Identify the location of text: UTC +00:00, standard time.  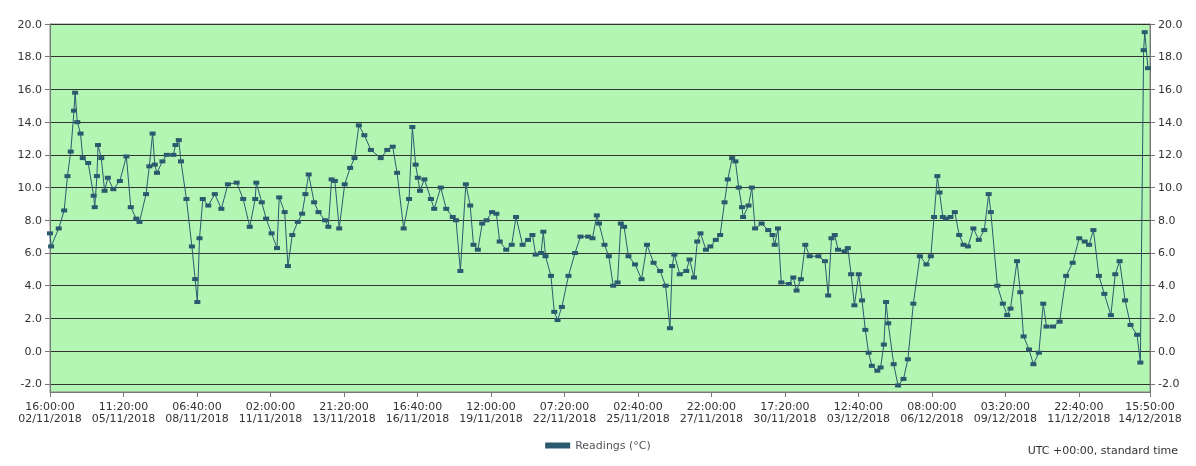
(1103, 450).